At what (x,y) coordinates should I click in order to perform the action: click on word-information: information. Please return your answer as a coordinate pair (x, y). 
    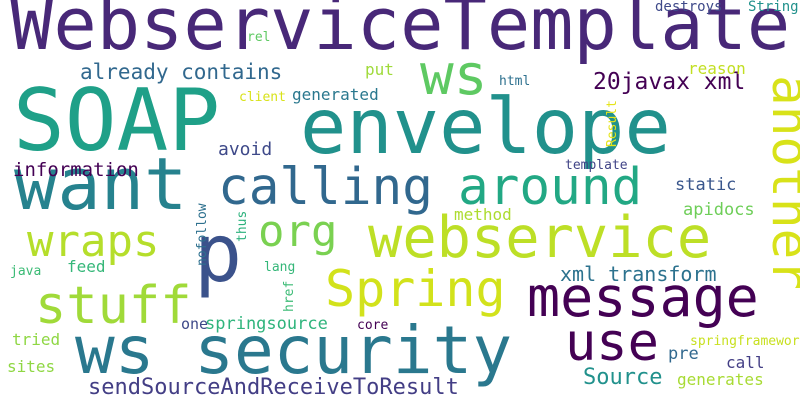
    Looking at the image, I should click on (76, 170).